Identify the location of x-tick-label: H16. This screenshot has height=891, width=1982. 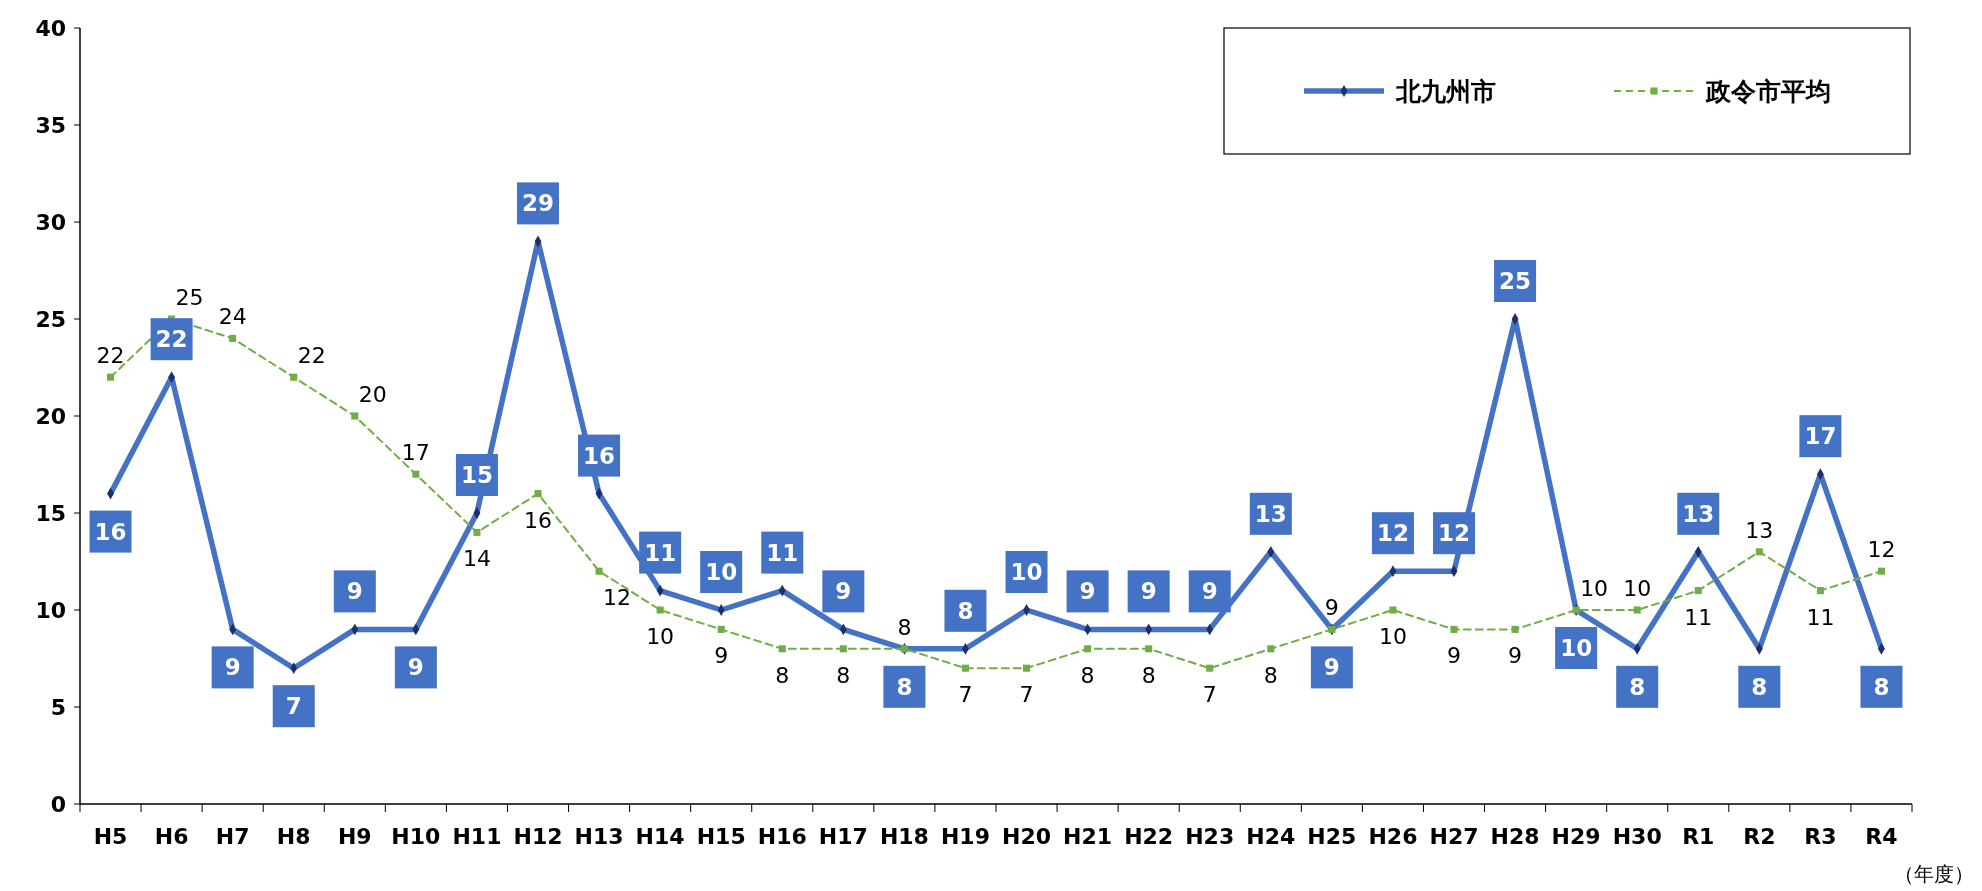
(782, 836).